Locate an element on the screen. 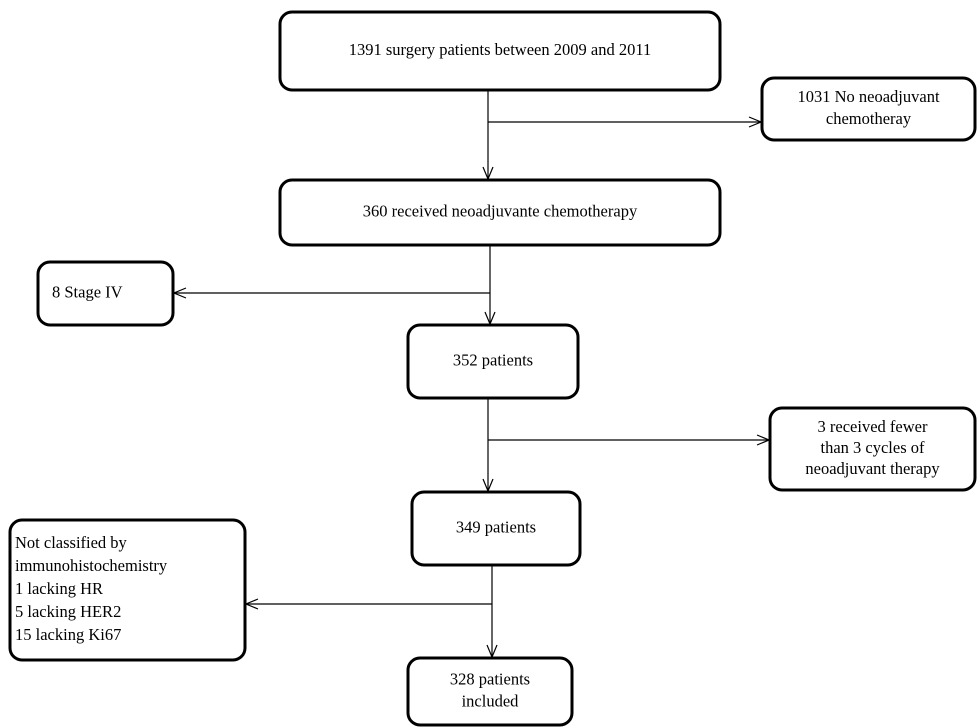  node-label: neoadjuvant therapy is located at coordinates (872, 468).